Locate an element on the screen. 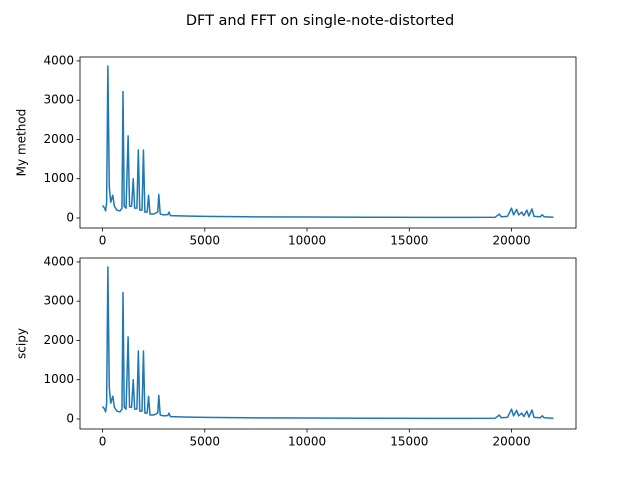 Image resolution: width=640 pixels, height=480 pixels. y-axis-label: scipy is located at coordinates (22, 343).